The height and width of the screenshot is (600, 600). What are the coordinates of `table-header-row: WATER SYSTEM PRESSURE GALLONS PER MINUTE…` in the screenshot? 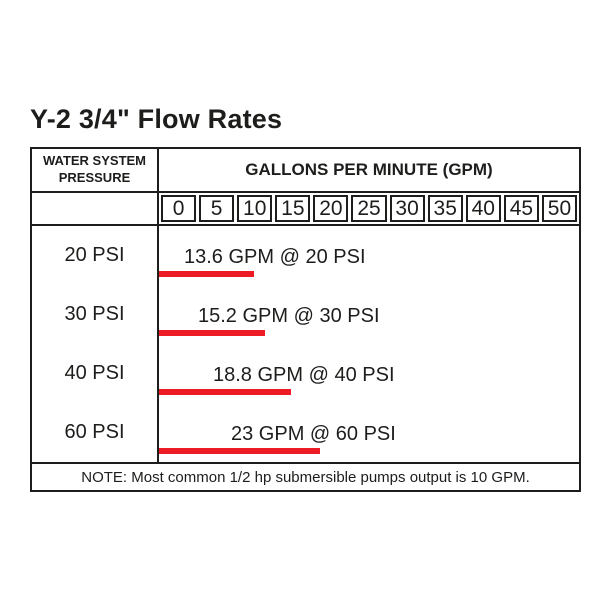 It's located at (305, 171).